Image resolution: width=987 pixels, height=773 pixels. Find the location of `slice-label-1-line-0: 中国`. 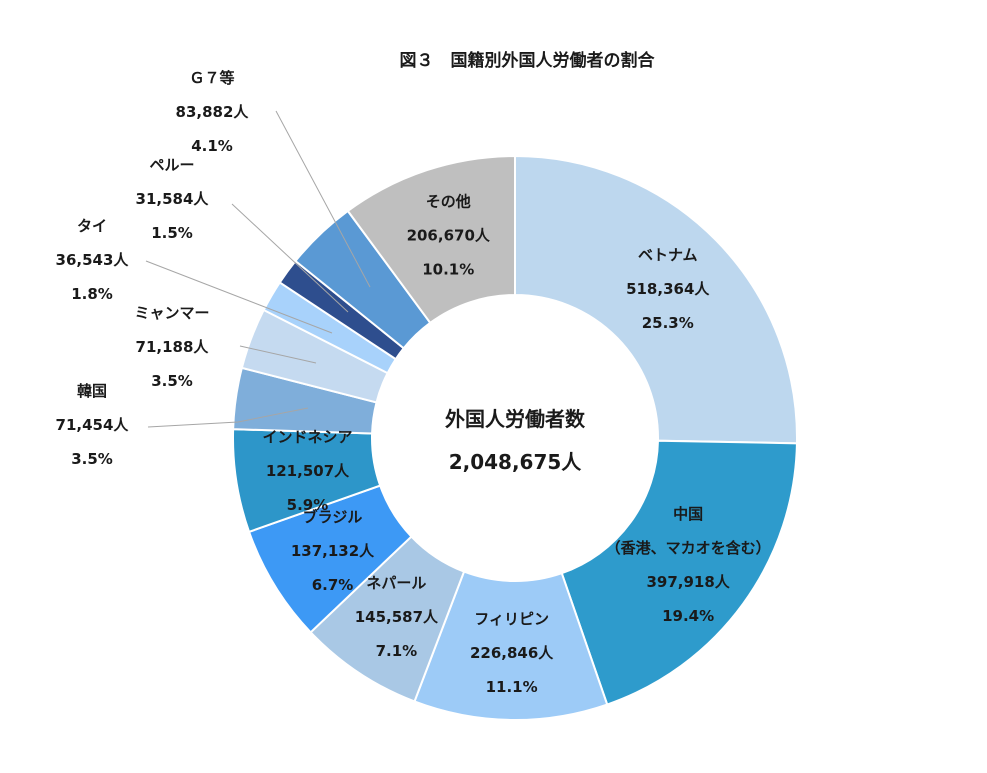

slice-label-1-line-0: 中国 is located at coordinates (688, 514).